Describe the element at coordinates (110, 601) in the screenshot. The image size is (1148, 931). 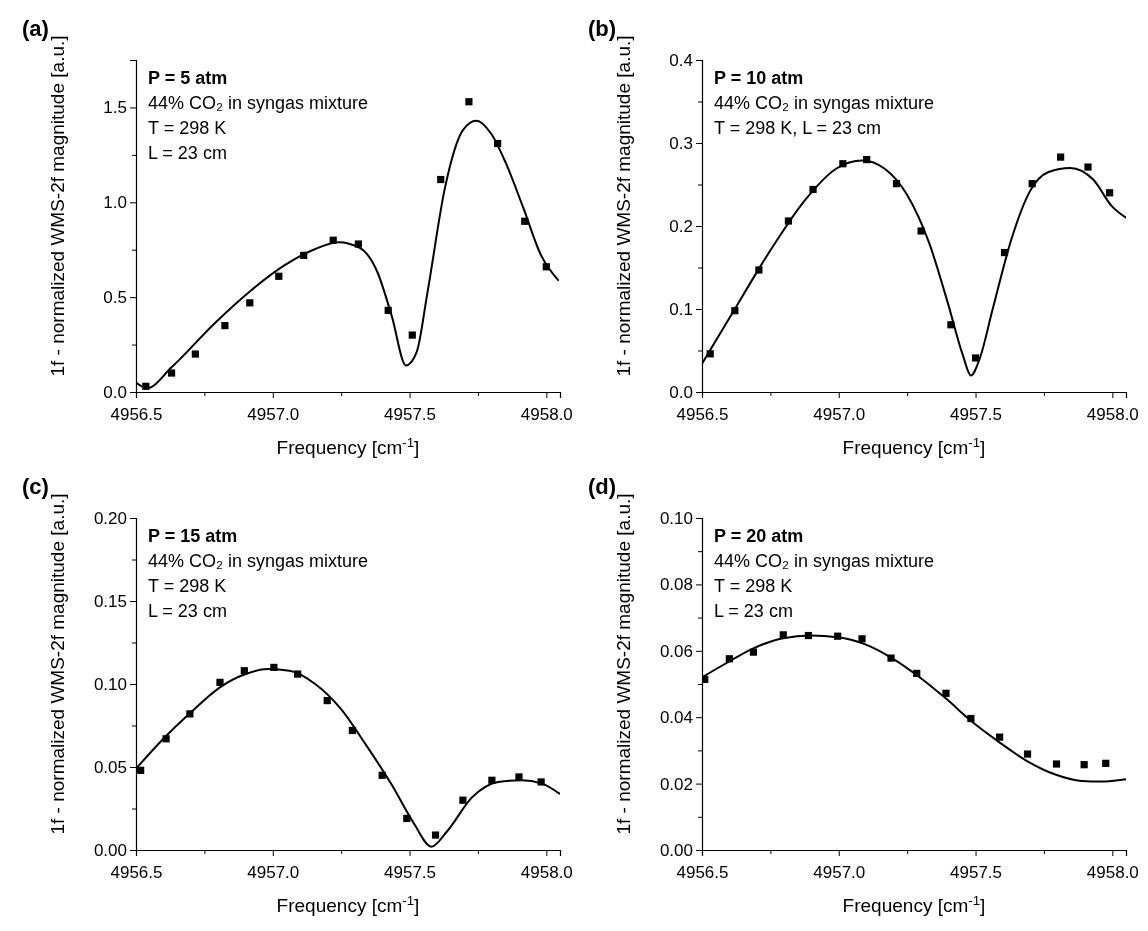
I see `y-tick-label: 0.15` at that location.